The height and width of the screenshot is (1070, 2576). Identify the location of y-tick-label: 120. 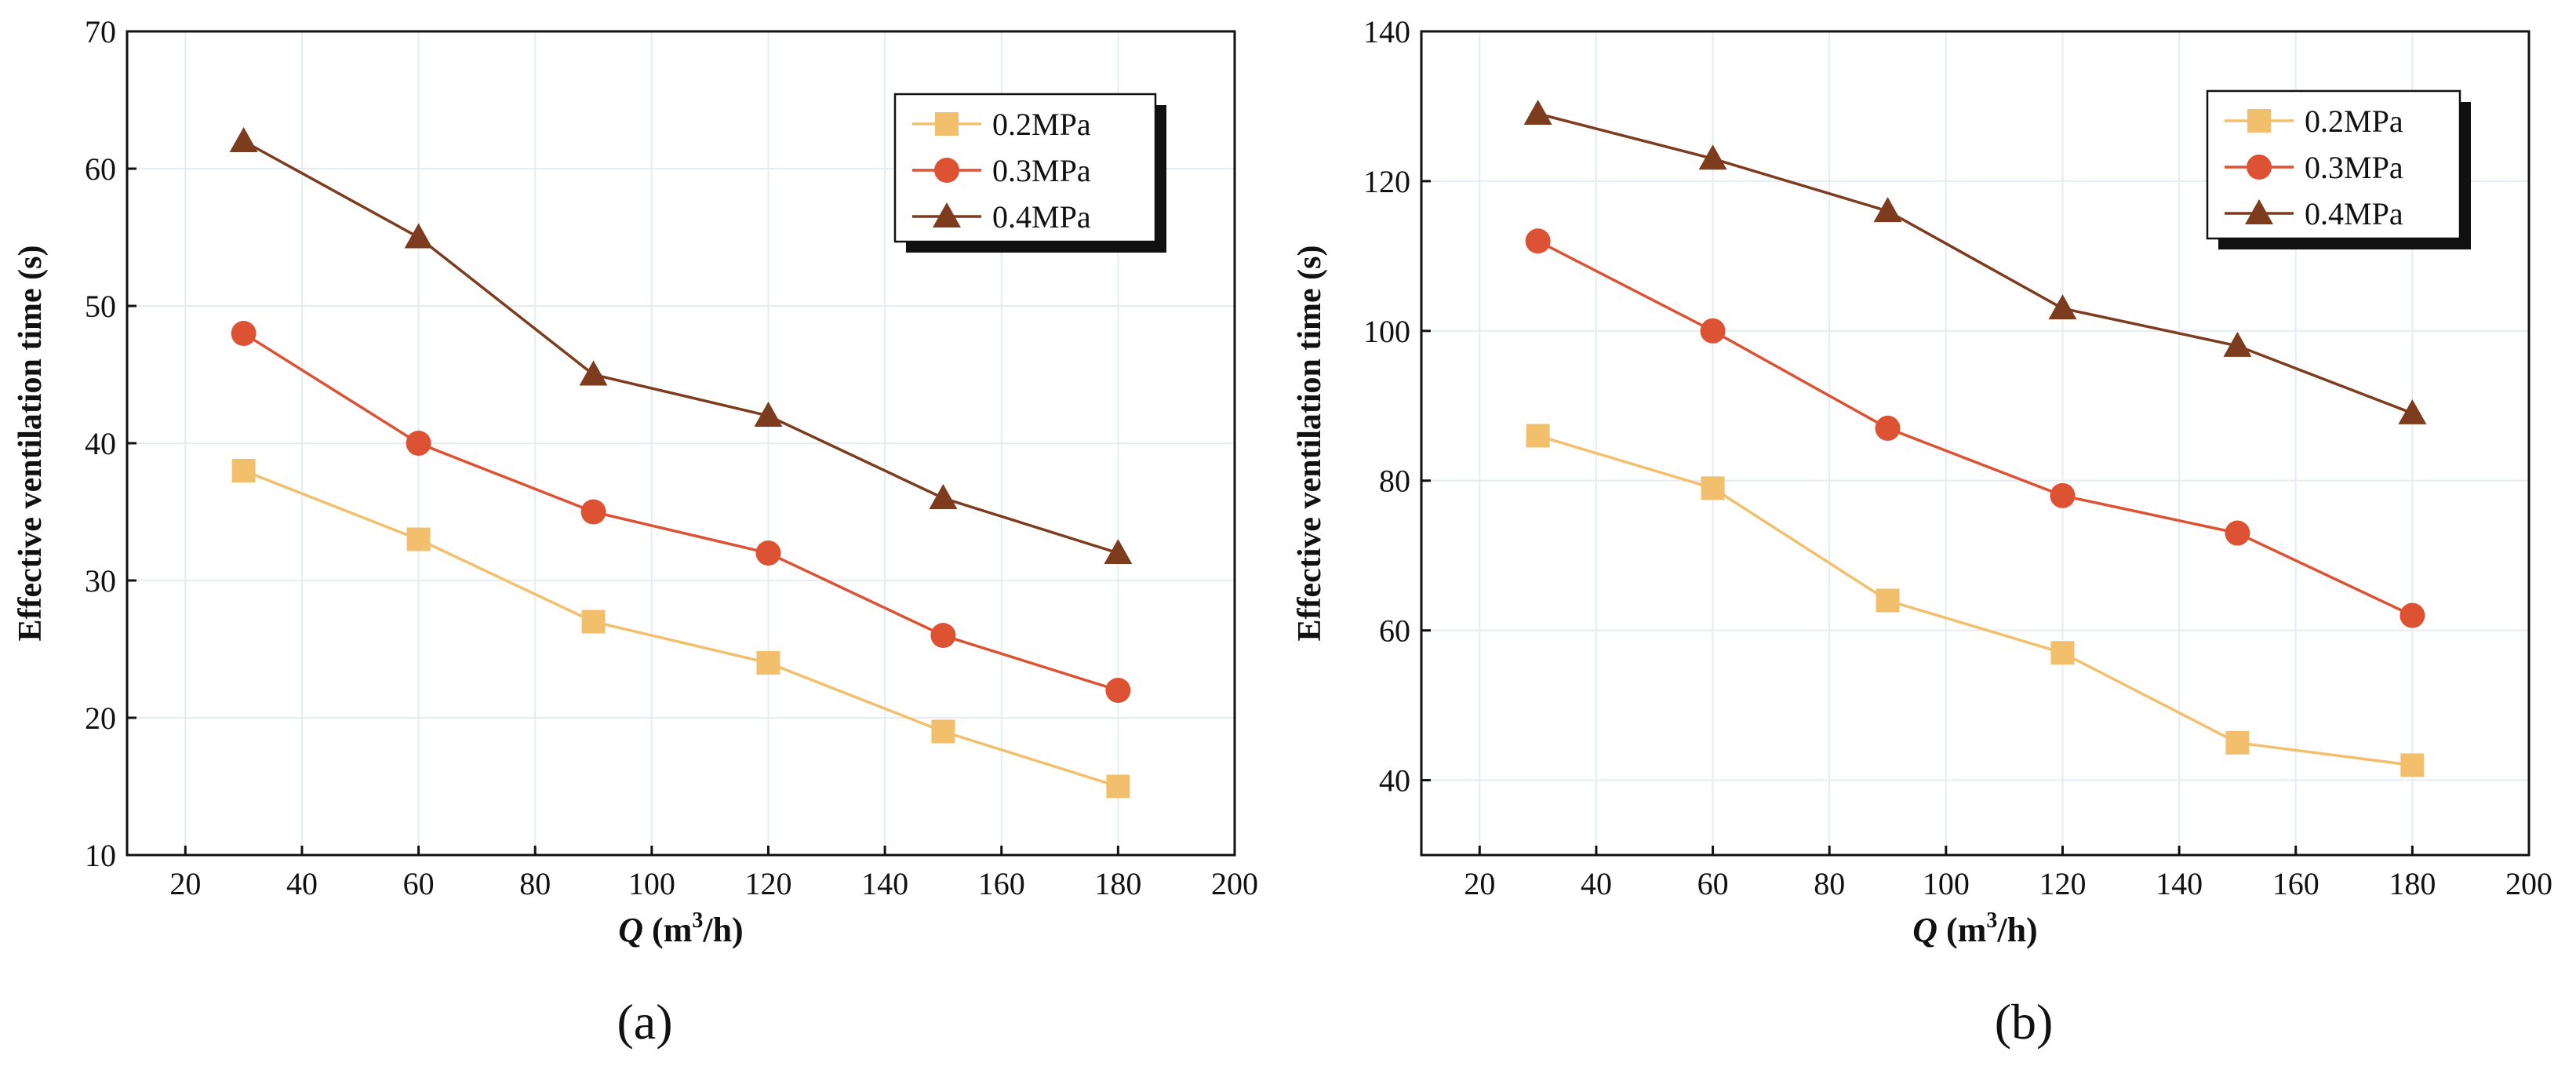
(1386, 181).